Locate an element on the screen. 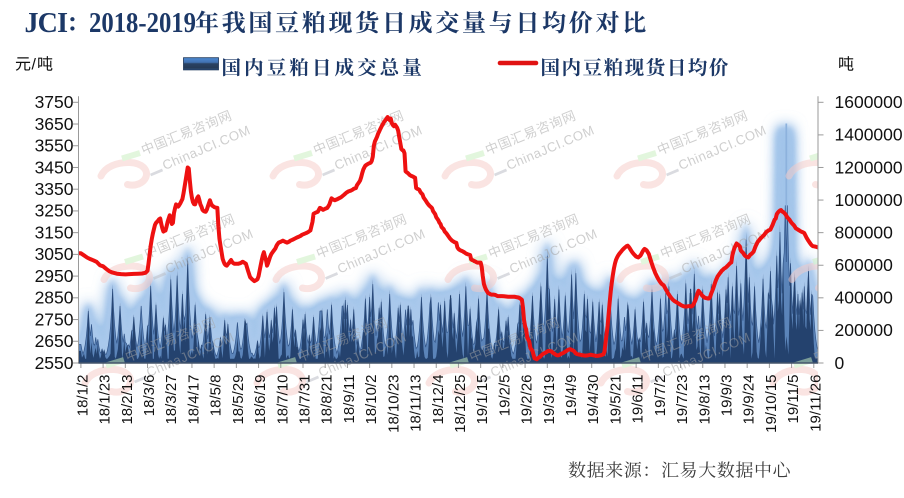  svg-text: 19/11/5 is located at coordinates (793, 399).